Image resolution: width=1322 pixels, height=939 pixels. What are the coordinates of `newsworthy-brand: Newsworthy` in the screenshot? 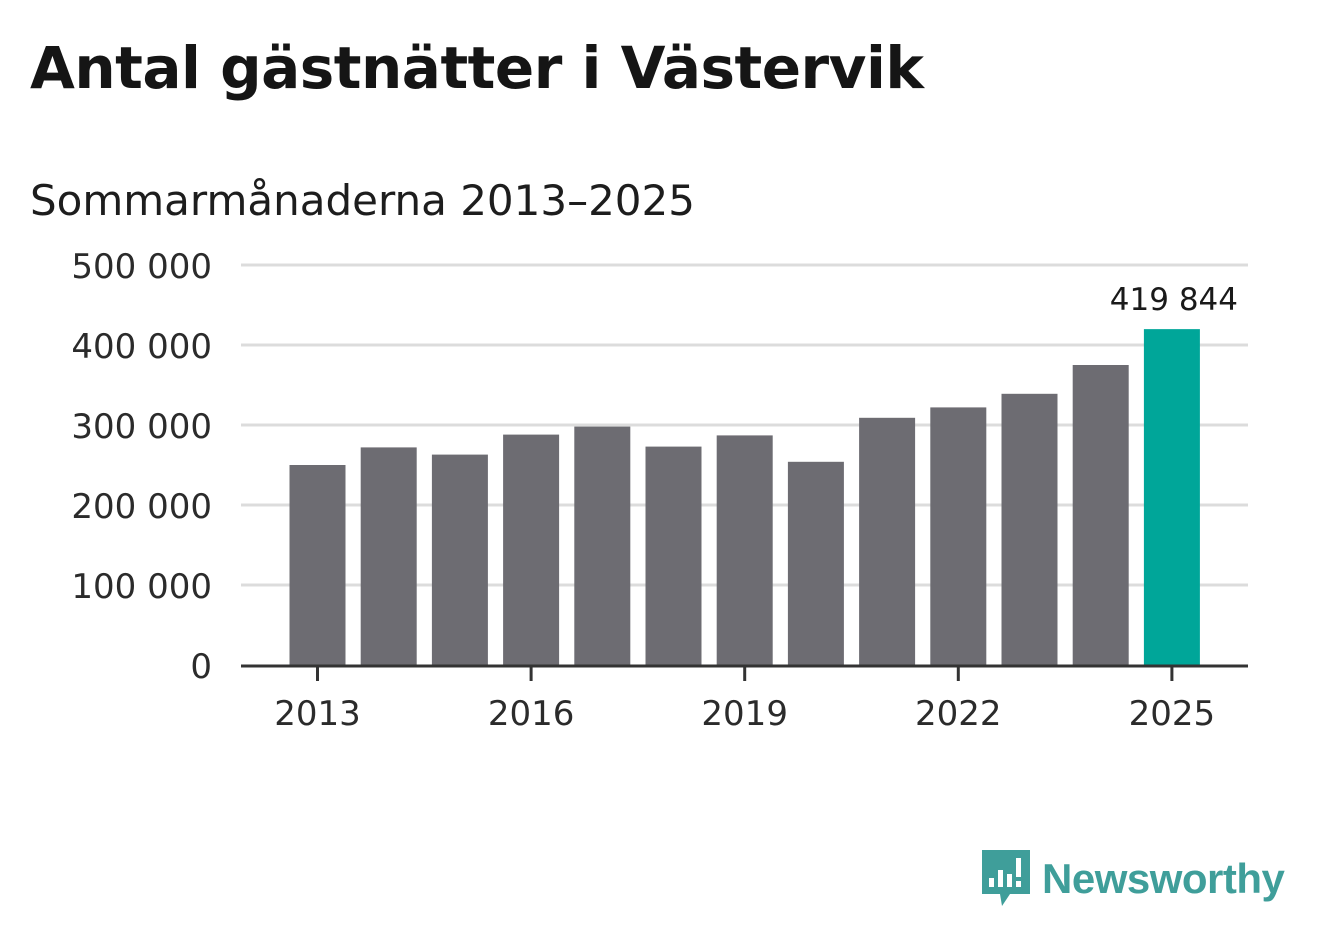 It's located at (1132, 879).